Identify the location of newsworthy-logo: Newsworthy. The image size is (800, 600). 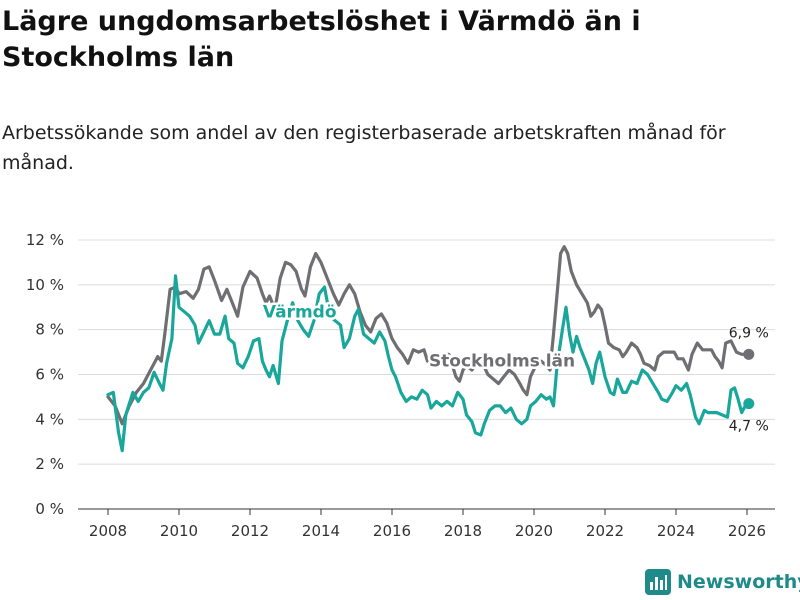
(722, 582).